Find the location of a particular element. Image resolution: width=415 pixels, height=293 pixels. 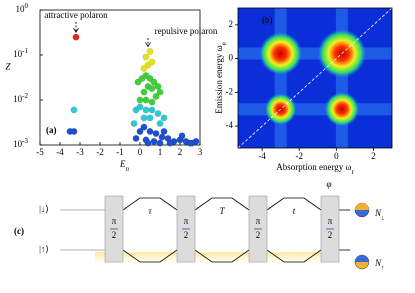

x-tick-label: 3 is located at coordinates (200, 152).